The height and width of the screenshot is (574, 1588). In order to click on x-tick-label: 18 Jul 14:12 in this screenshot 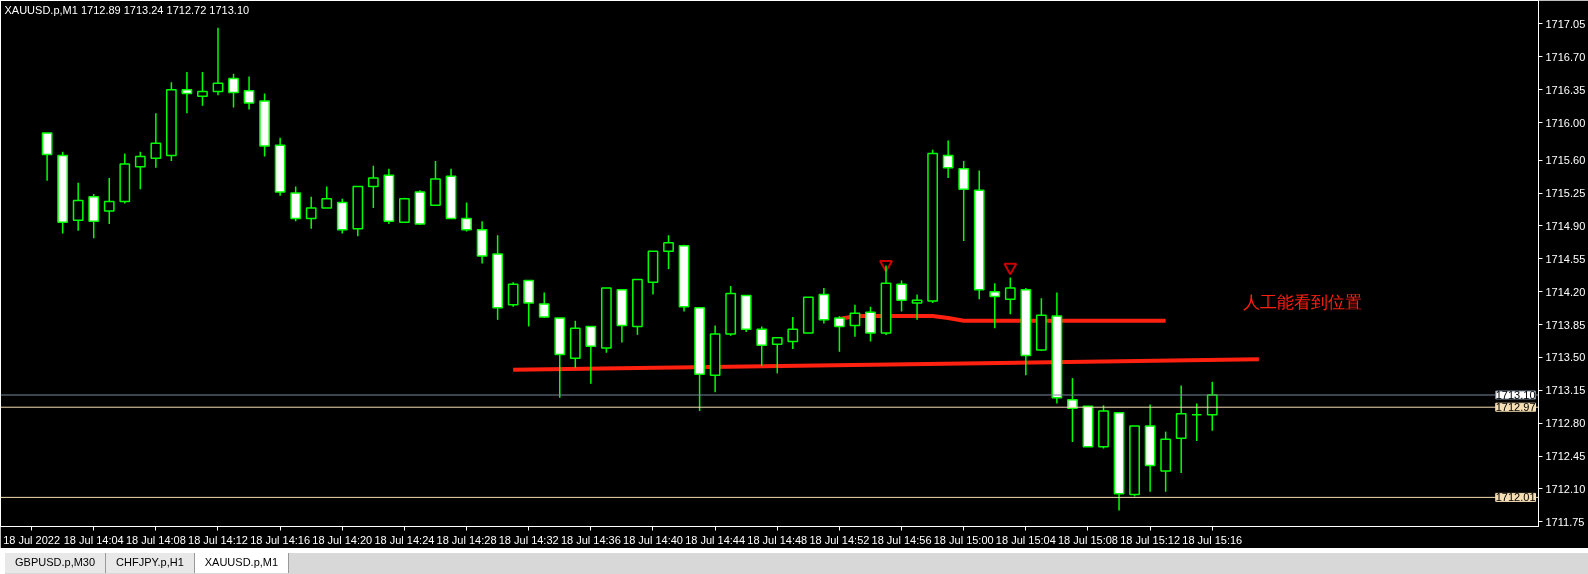, I will do `click(218, 539)`.